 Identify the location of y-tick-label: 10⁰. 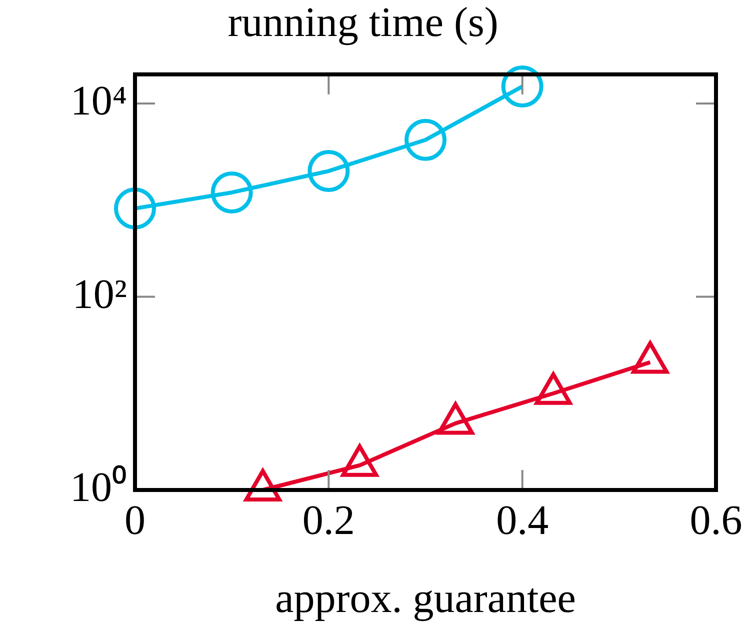
(98, 488).